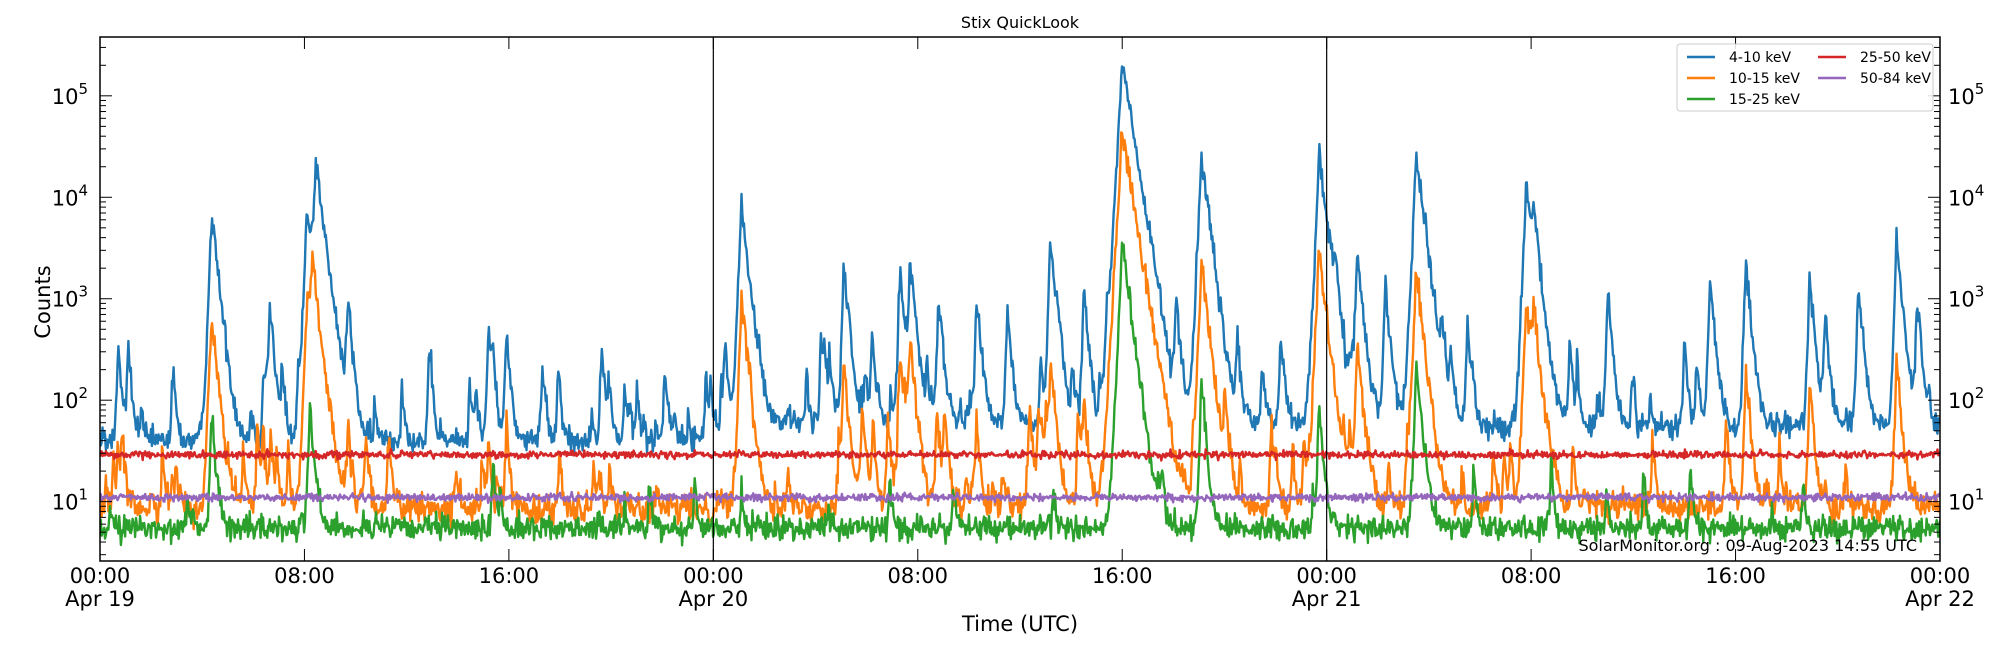  Describe the element at coordinates (1966, 94) in the screenshot. I see `y-tick-label-right: 10⁵` at that location.